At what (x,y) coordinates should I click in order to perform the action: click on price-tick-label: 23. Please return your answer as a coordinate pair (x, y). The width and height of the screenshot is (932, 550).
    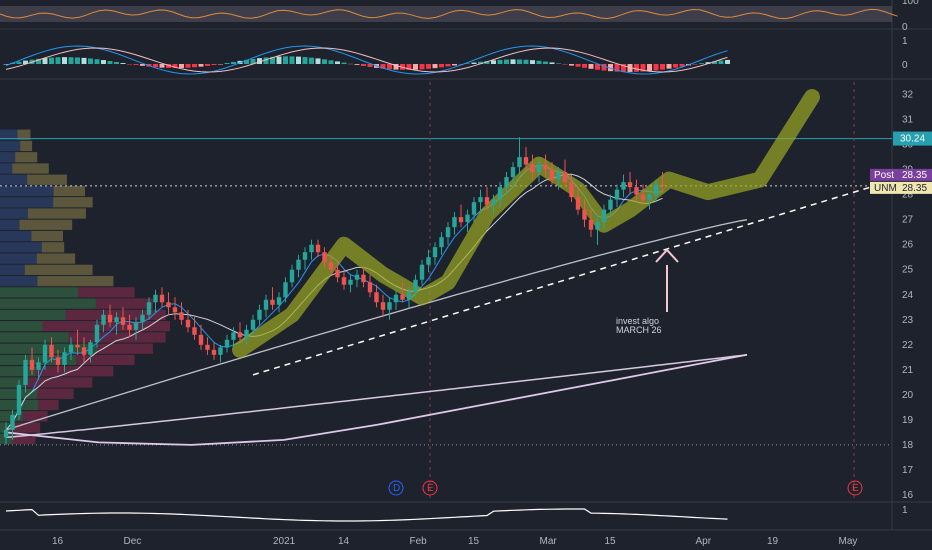
    Looking at the image, I should click on (908, 320).